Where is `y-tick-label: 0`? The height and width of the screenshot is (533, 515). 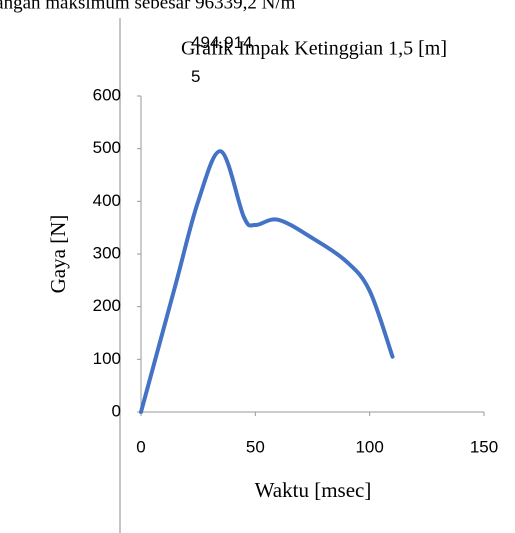 y-tick-label: 0 is located at coordinates (116, 410).